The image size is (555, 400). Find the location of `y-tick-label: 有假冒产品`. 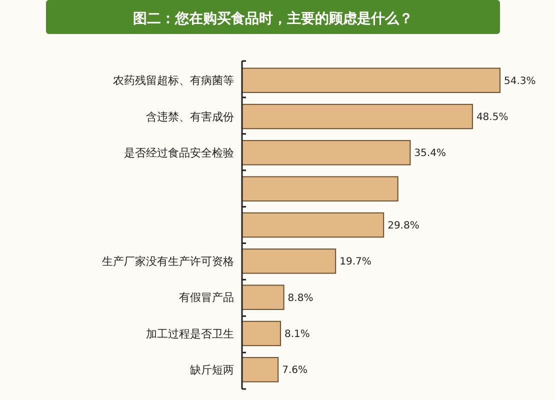

y-tick-label: 有假冒产品 is located at coordinates (206, 297).